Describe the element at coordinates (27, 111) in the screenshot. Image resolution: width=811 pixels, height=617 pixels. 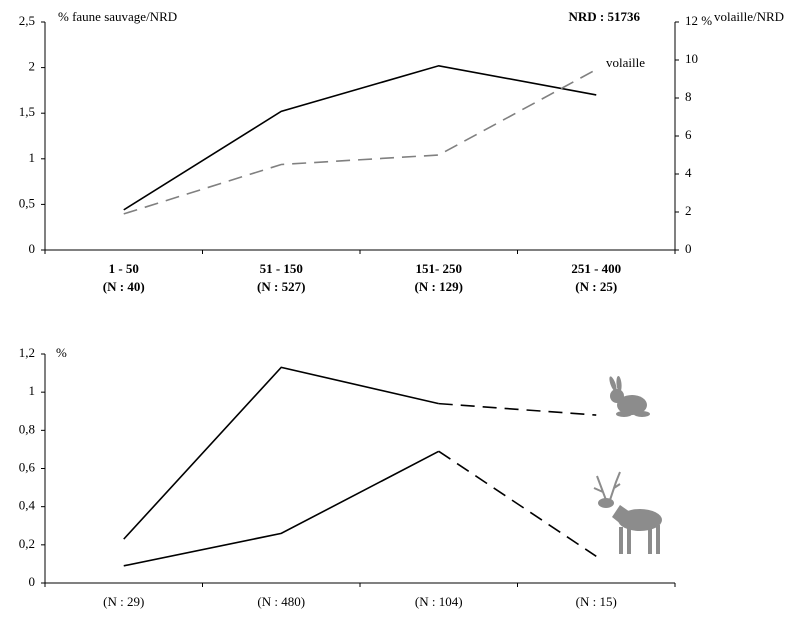
I see `y-tick-label: 1,5` at that location.